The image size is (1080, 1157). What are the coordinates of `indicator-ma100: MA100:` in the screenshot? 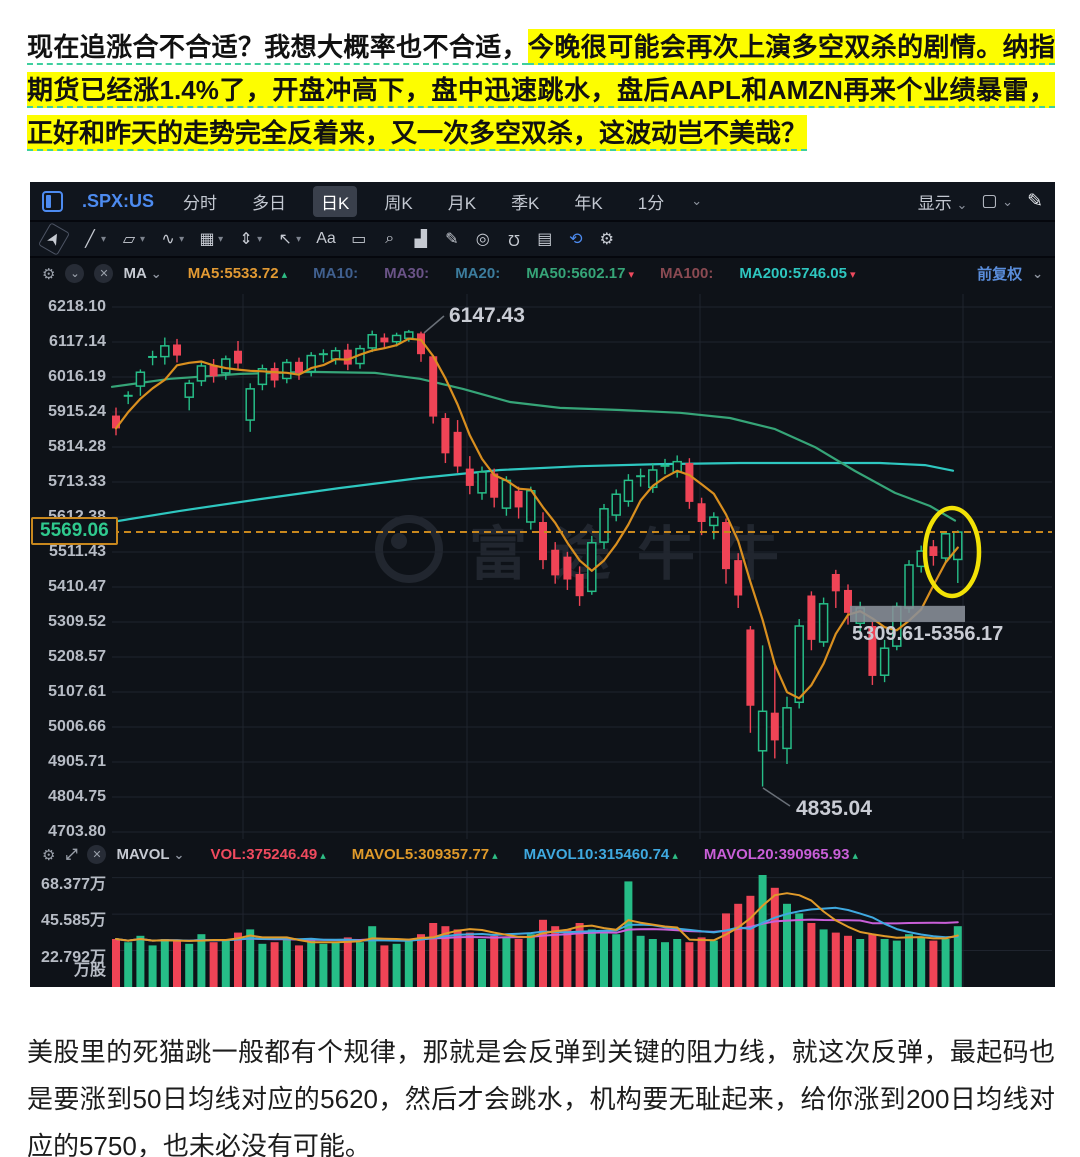 It's located at (687, 273).